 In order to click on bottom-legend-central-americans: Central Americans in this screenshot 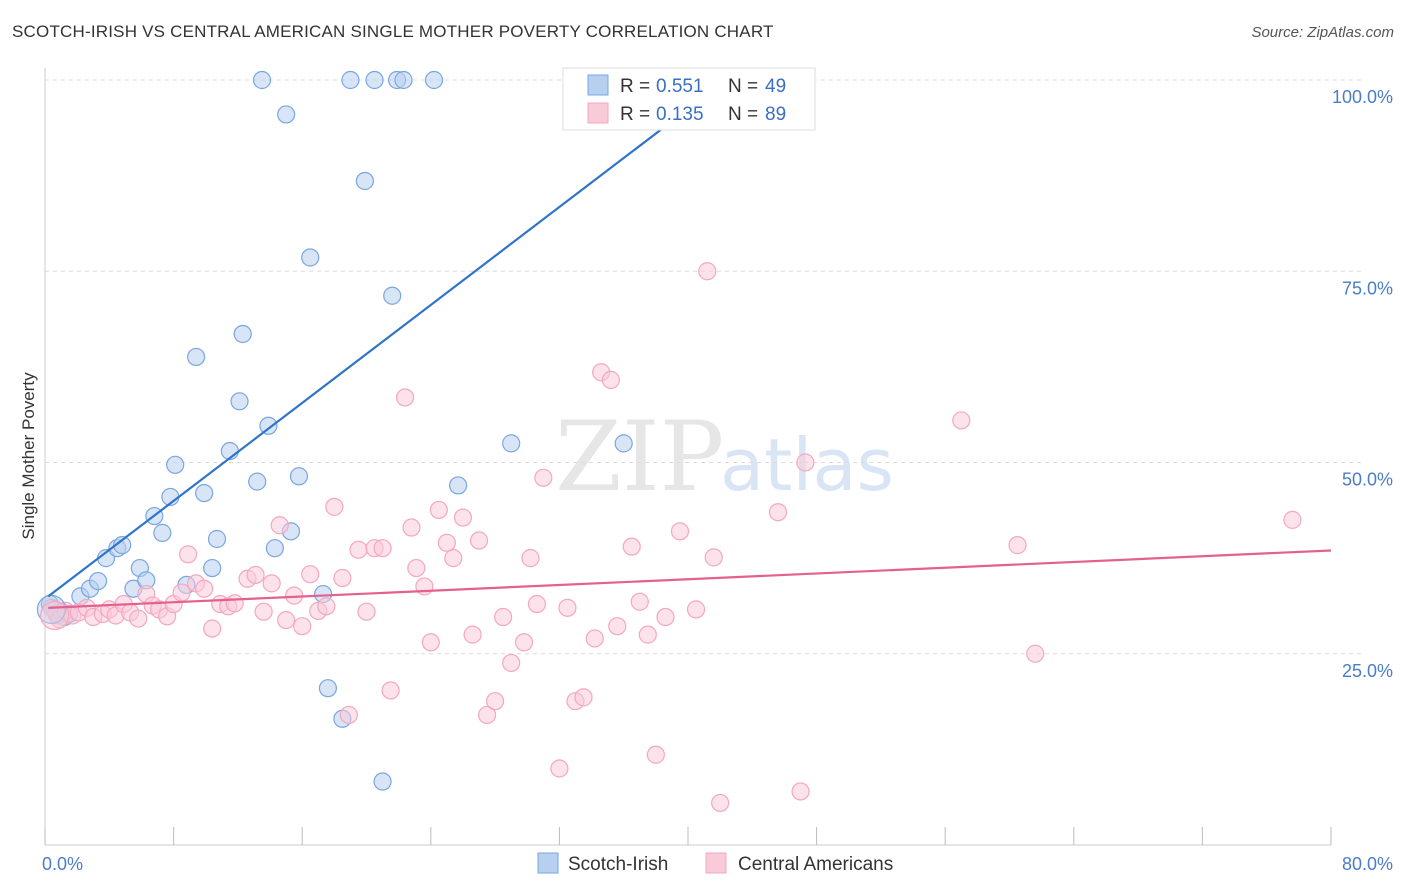, I will do `click(815, 864)`.